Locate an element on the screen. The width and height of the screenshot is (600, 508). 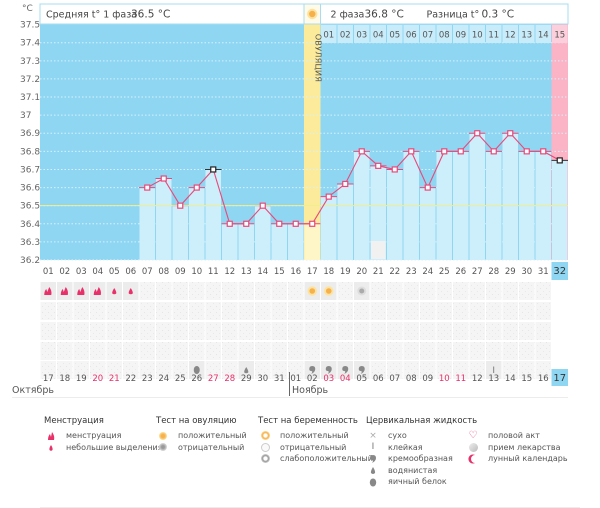
y-tick-label: 36.4 is located at coordinates (30, 225).